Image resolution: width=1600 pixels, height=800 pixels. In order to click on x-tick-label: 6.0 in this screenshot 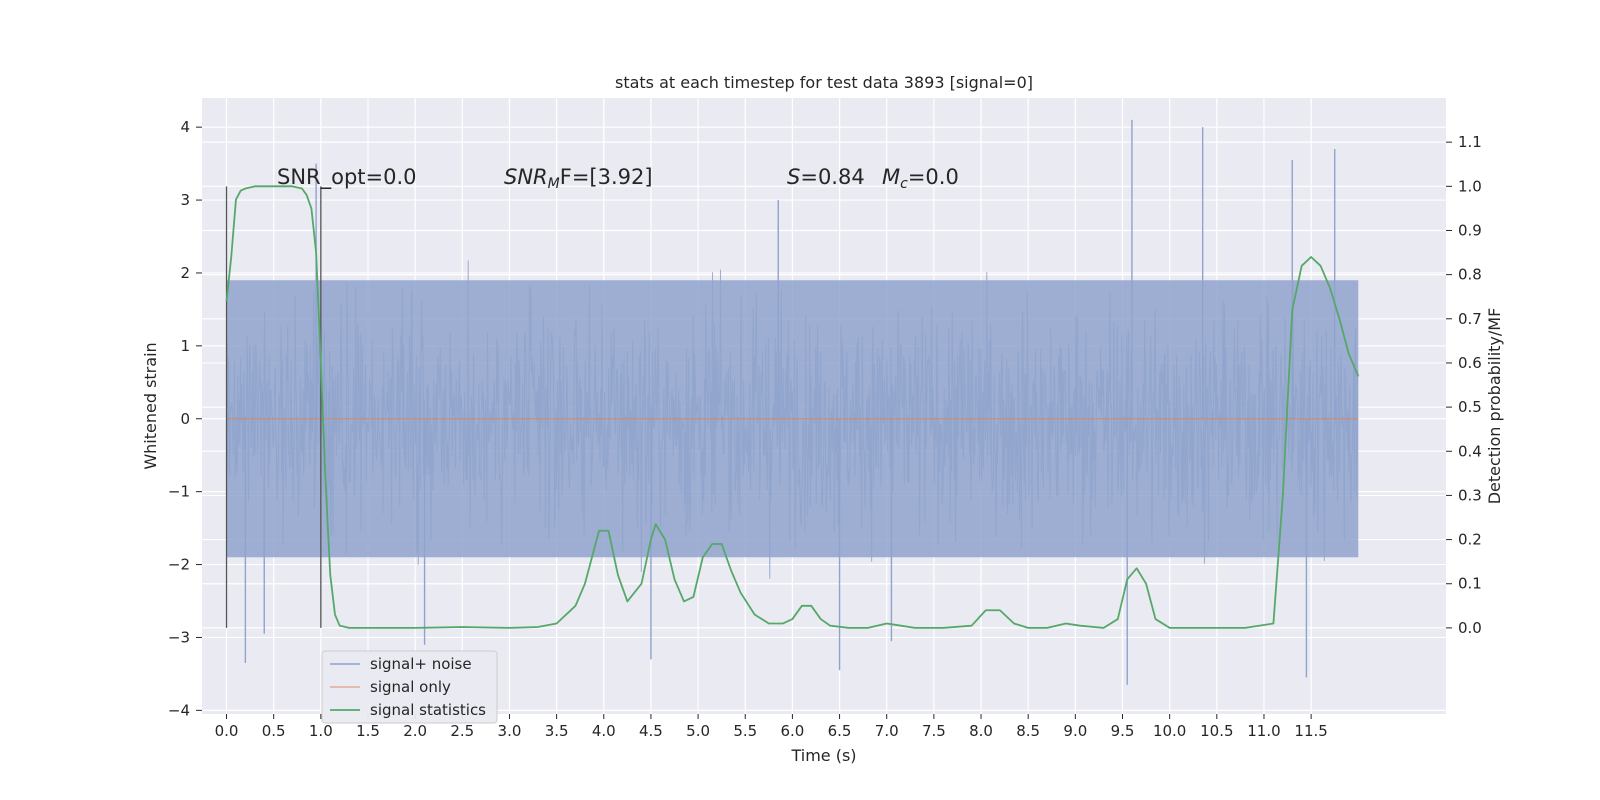, I will do `click(792, 731)`.